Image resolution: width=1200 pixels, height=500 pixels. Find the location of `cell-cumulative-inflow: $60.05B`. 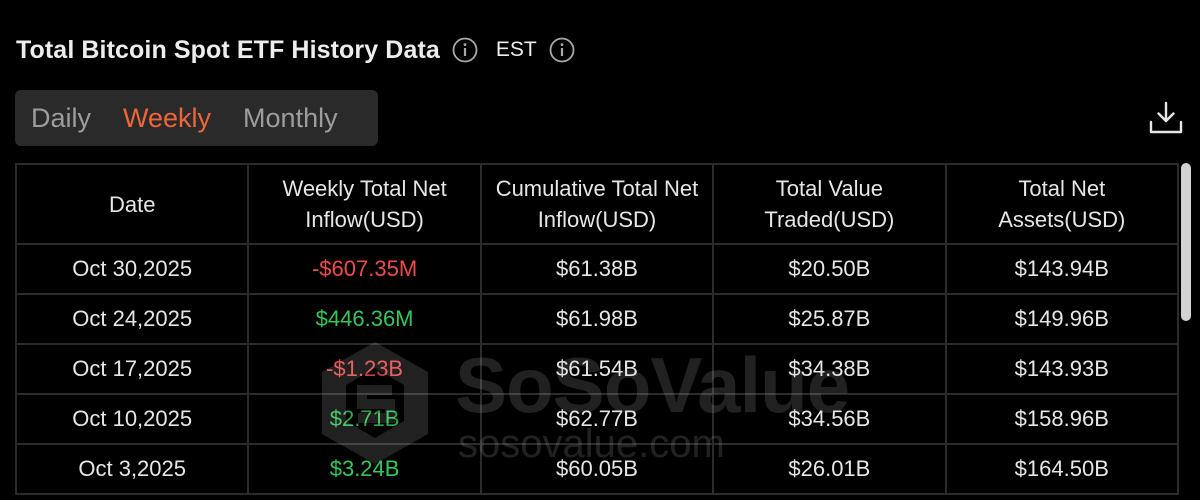

cell-cumulative-inflow: $60.05B is located at coordinates (597, 469).